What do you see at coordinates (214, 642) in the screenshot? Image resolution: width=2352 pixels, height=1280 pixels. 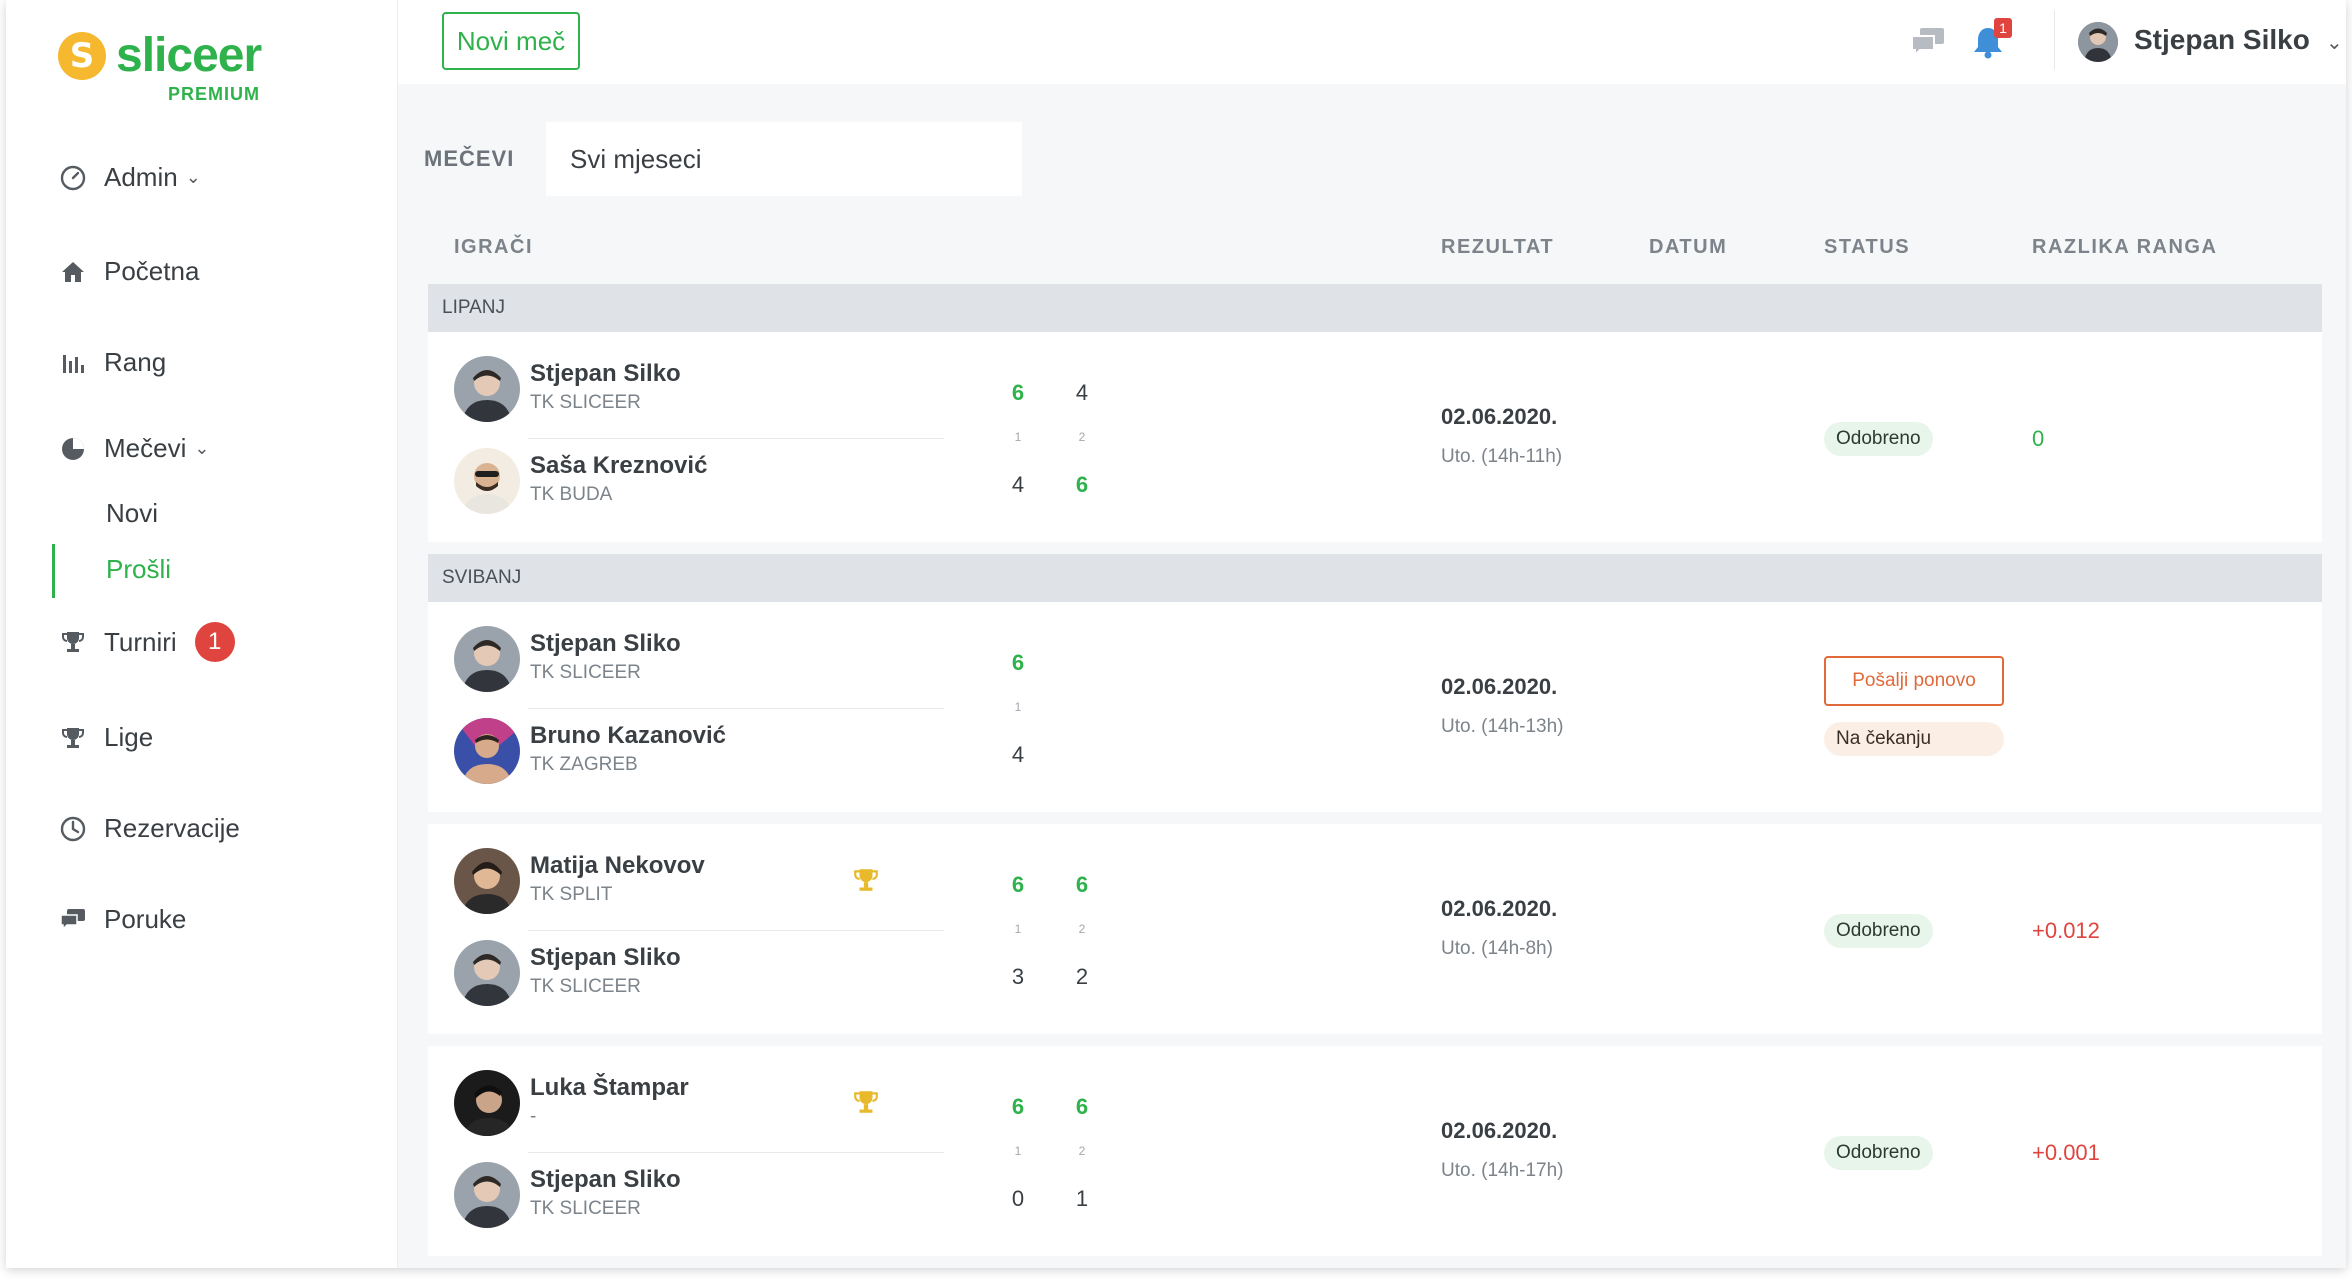 I see `tournaments-count-badge: 1` at bounding box center [214, 642].